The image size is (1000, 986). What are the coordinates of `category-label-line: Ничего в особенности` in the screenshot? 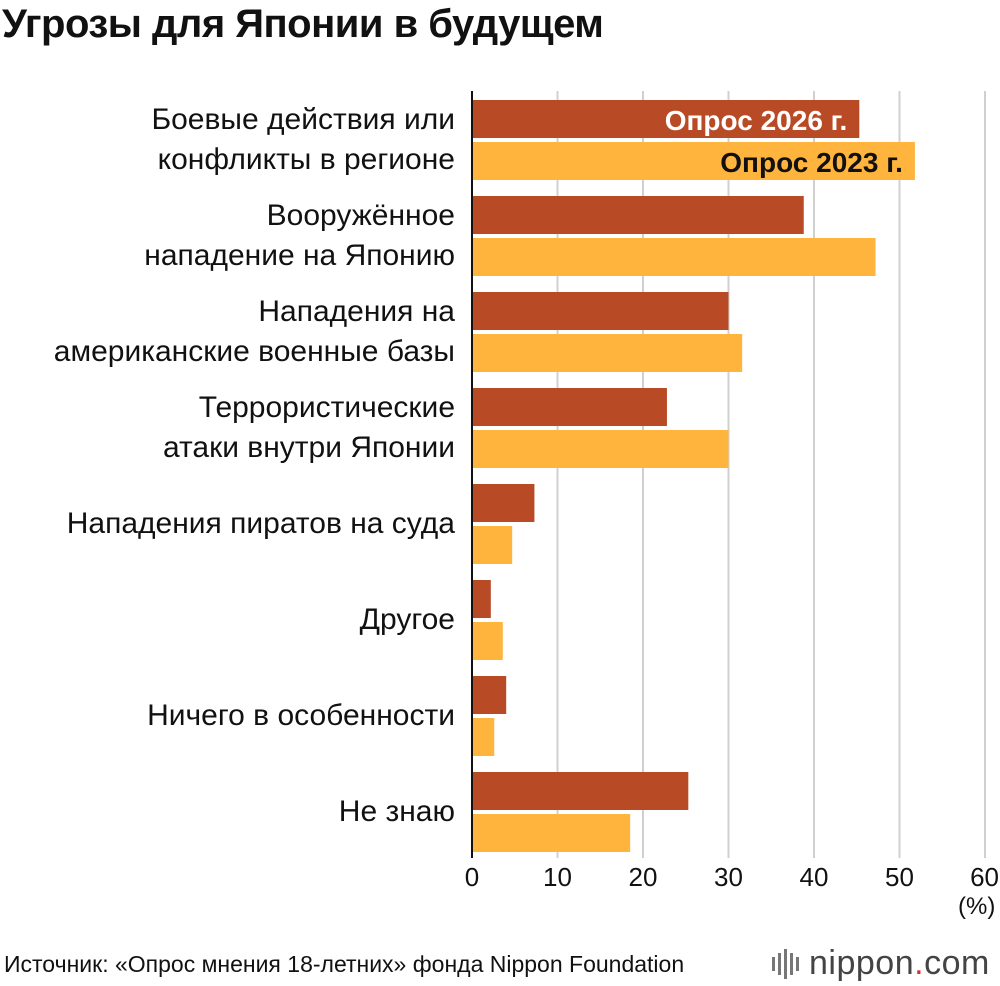 It's located at (301, 715).